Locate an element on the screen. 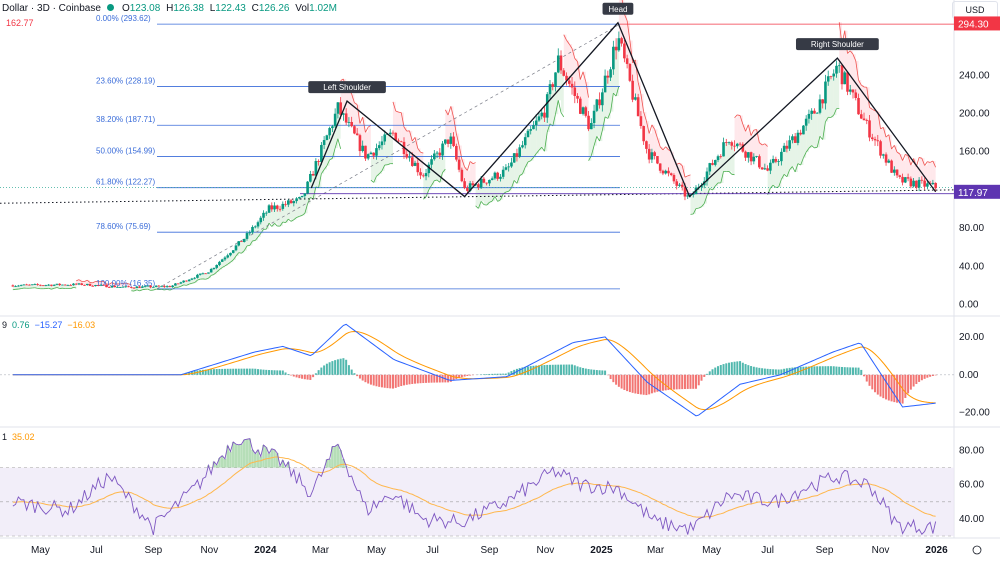 The height and width of the screenshot is (562, 1000). symbol-label: Dollar · 3D · Coinbase is located at coordinates (51, 8).